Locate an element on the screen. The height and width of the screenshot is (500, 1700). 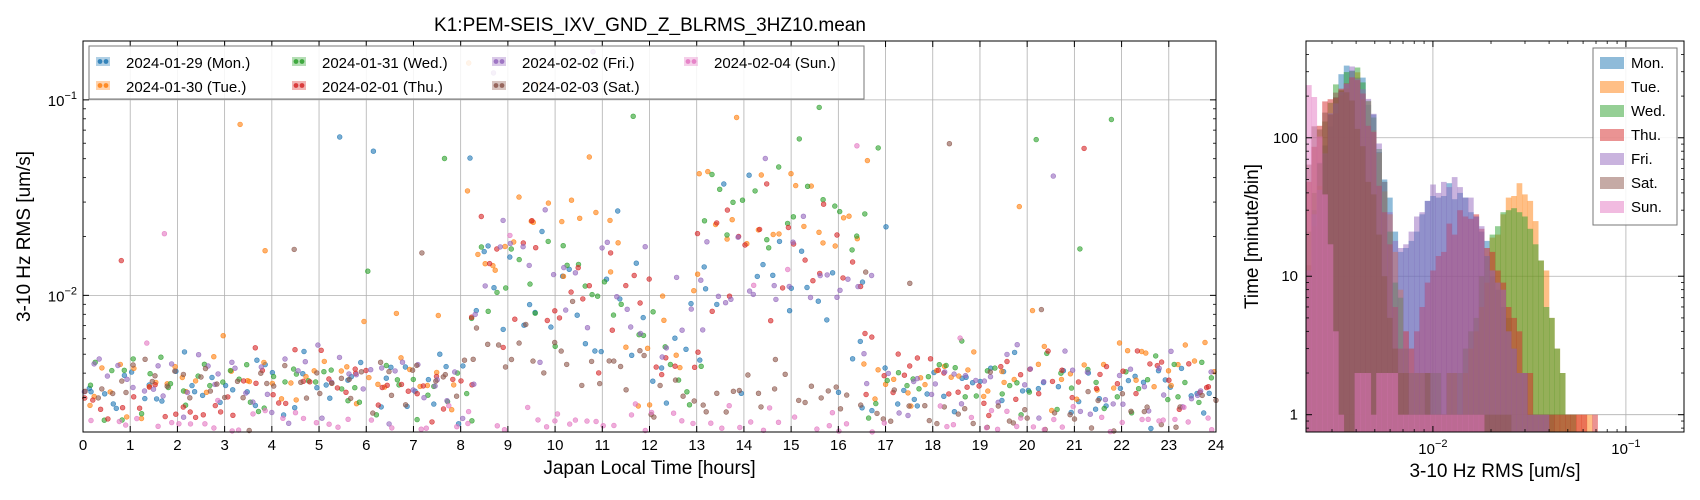
histogram-legend-item-mon: Mon. is located at coordinates (1632, 63).